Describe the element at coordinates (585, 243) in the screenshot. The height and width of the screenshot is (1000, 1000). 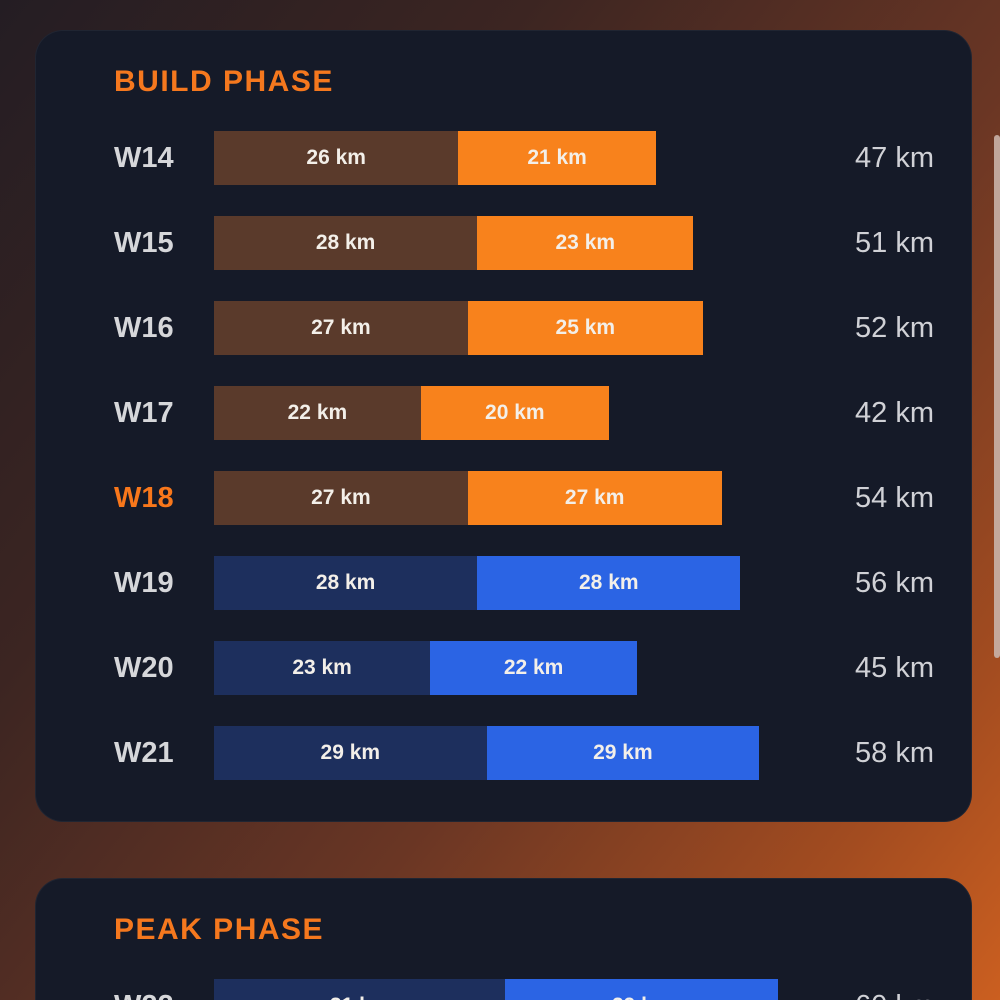
I see `volume-bar-segment-2: 23 km` at that location.